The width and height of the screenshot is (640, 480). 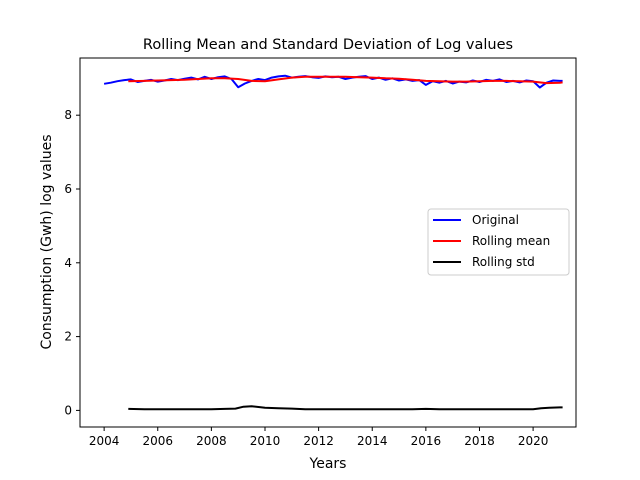 I want to click on legend-box, so click(x=498, y=242).